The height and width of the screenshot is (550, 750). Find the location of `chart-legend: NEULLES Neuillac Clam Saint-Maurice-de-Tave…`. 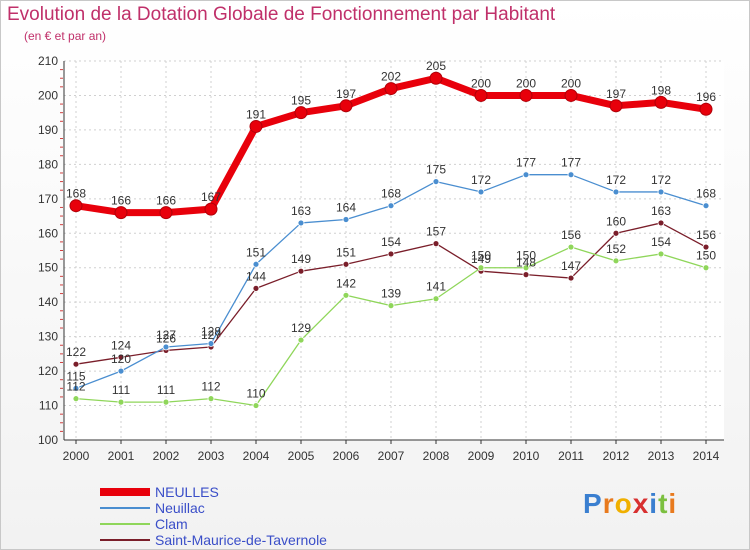

chart-legend: NEULLES Neuillac Clam Saint-Maurice-de-Tave… is located at coordinates (250, 516).